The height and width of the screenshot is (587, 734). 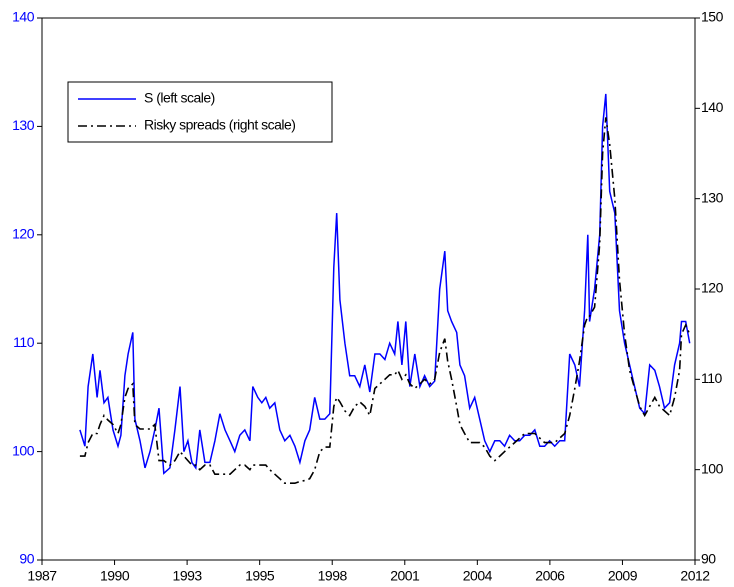 What do you see at coordinates (188, 576) in the screenshot?
I see `x-tick-label: 1993` at bounding box center [188, 576].